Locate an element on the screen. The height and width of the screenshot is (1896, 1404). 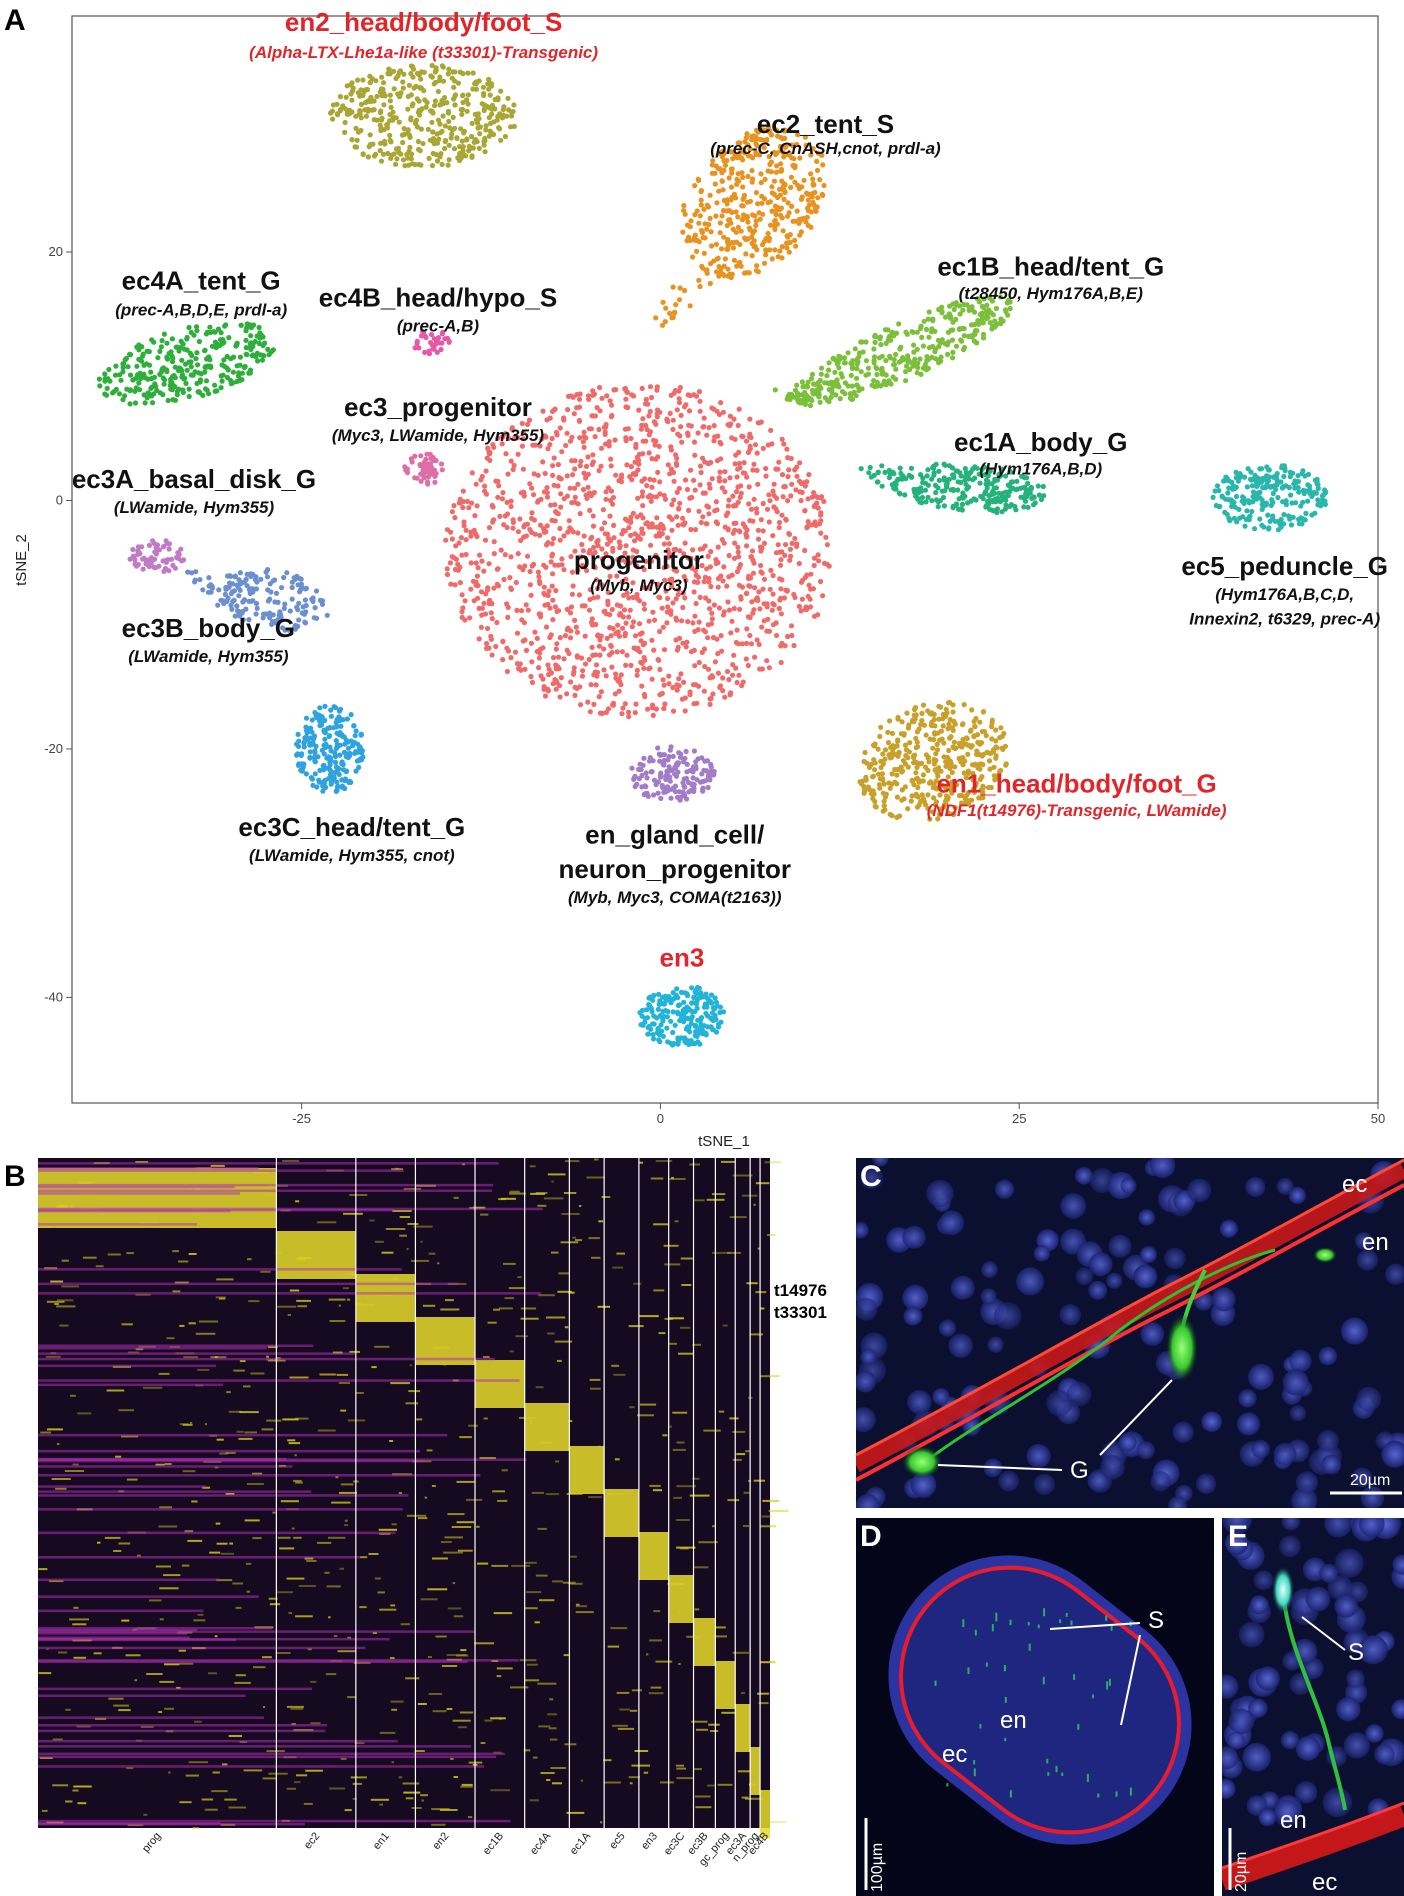
cluster-genes-ec3B: (LWamide, Hym355) is located at coordinates (208, 656).